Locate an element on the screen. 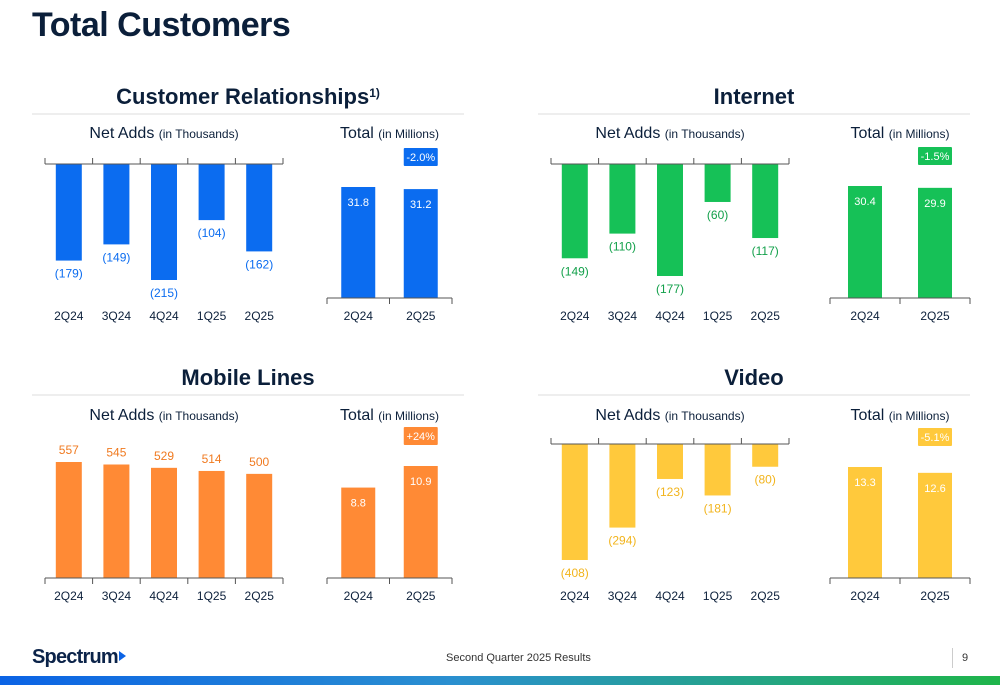 This screenshot has height=685, width=1000. total-value-label: 29.9 is located at coordinates (934, 204).